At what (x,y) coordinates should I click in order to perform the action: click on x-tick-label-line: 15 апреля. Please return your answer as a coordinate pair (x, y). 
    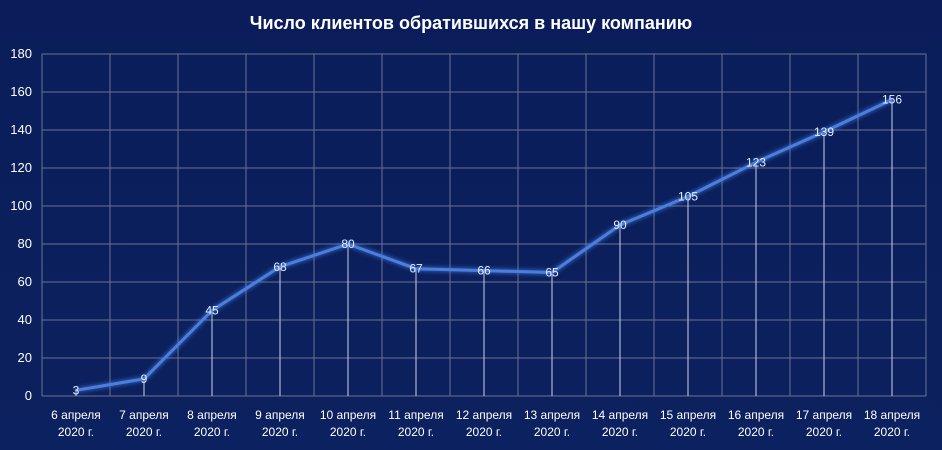
    Looking at the image, I should click on (688, 415).